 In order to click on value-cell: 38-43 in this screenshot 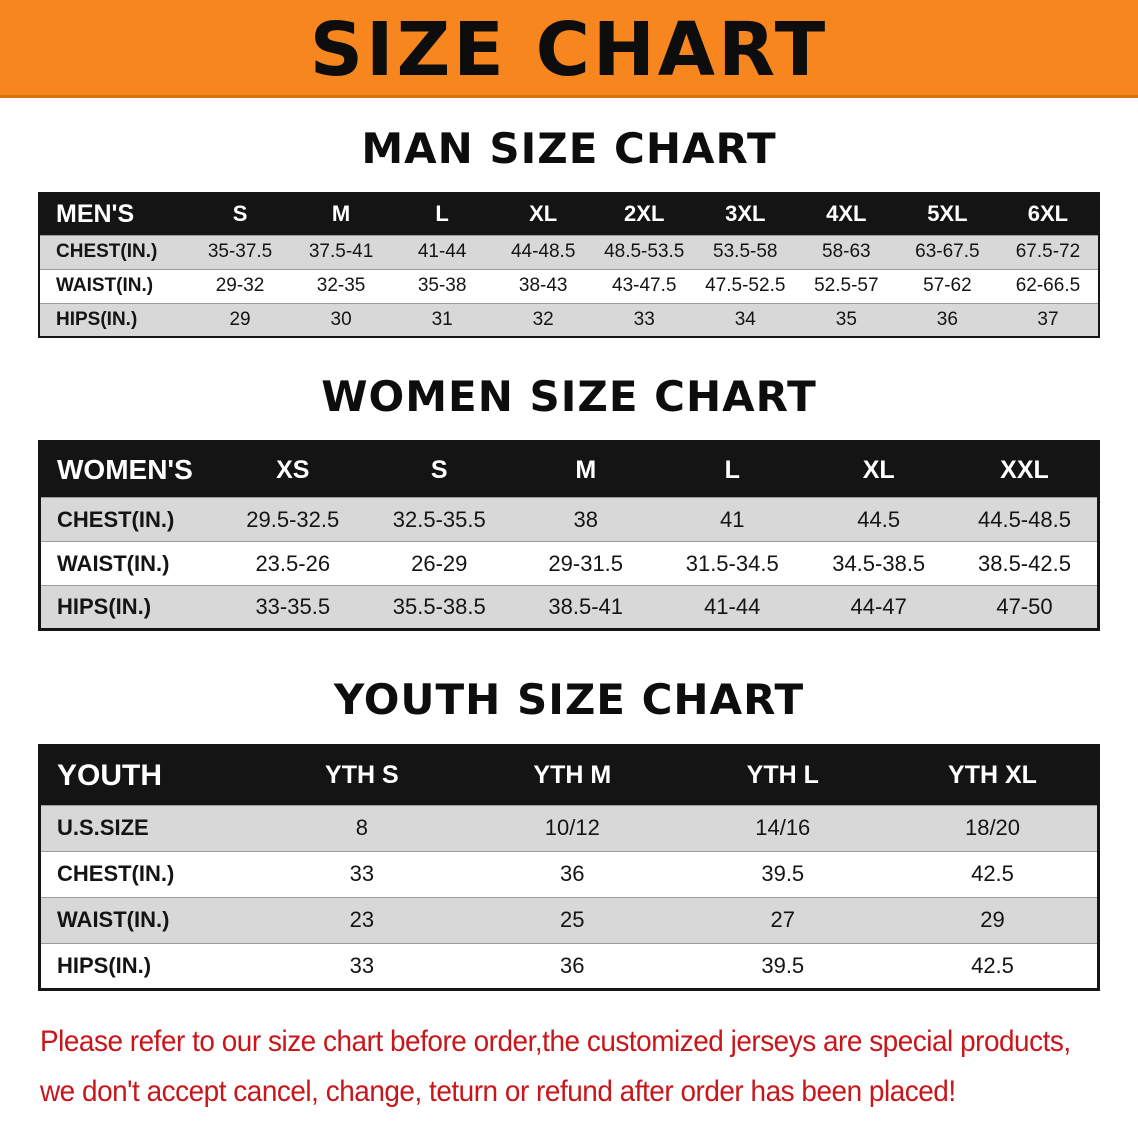, I will do `click(543, 286)`.